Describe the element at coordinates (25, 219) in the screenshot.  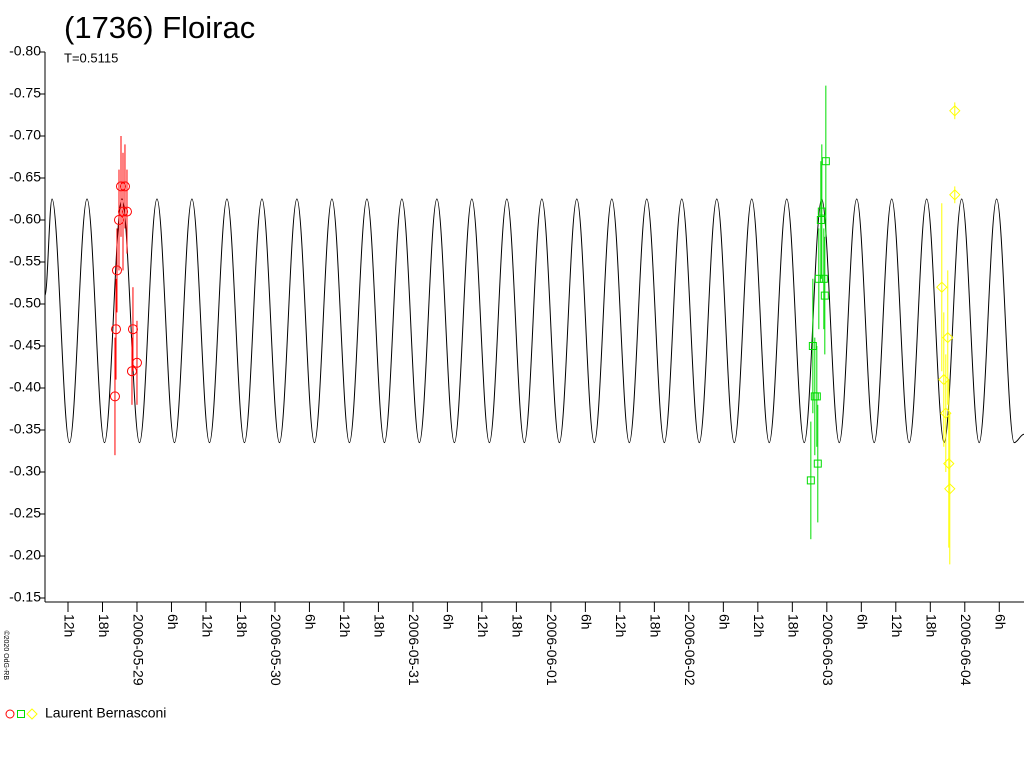
I see `y-tick-label: -0.60` at that location.